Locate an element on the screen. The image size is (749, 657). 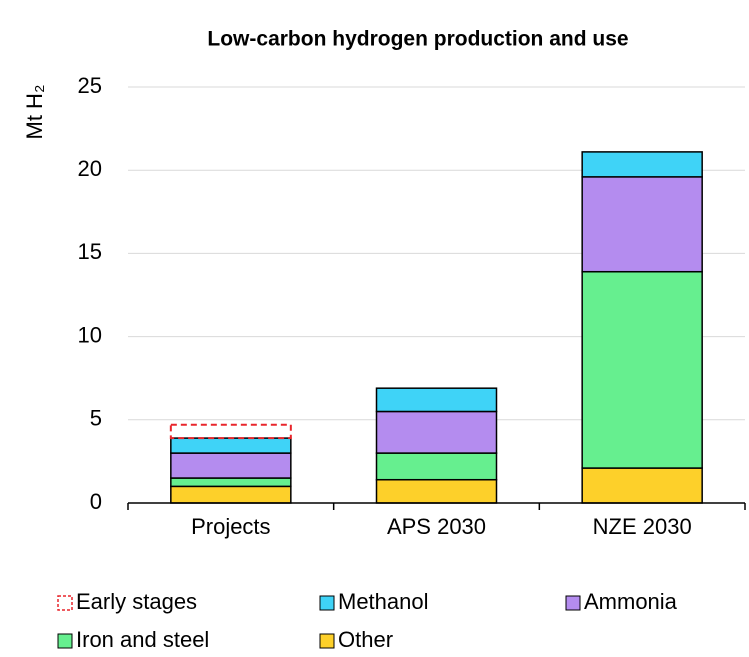
y-tick-label: 25 is located at coordinates (90, 85).